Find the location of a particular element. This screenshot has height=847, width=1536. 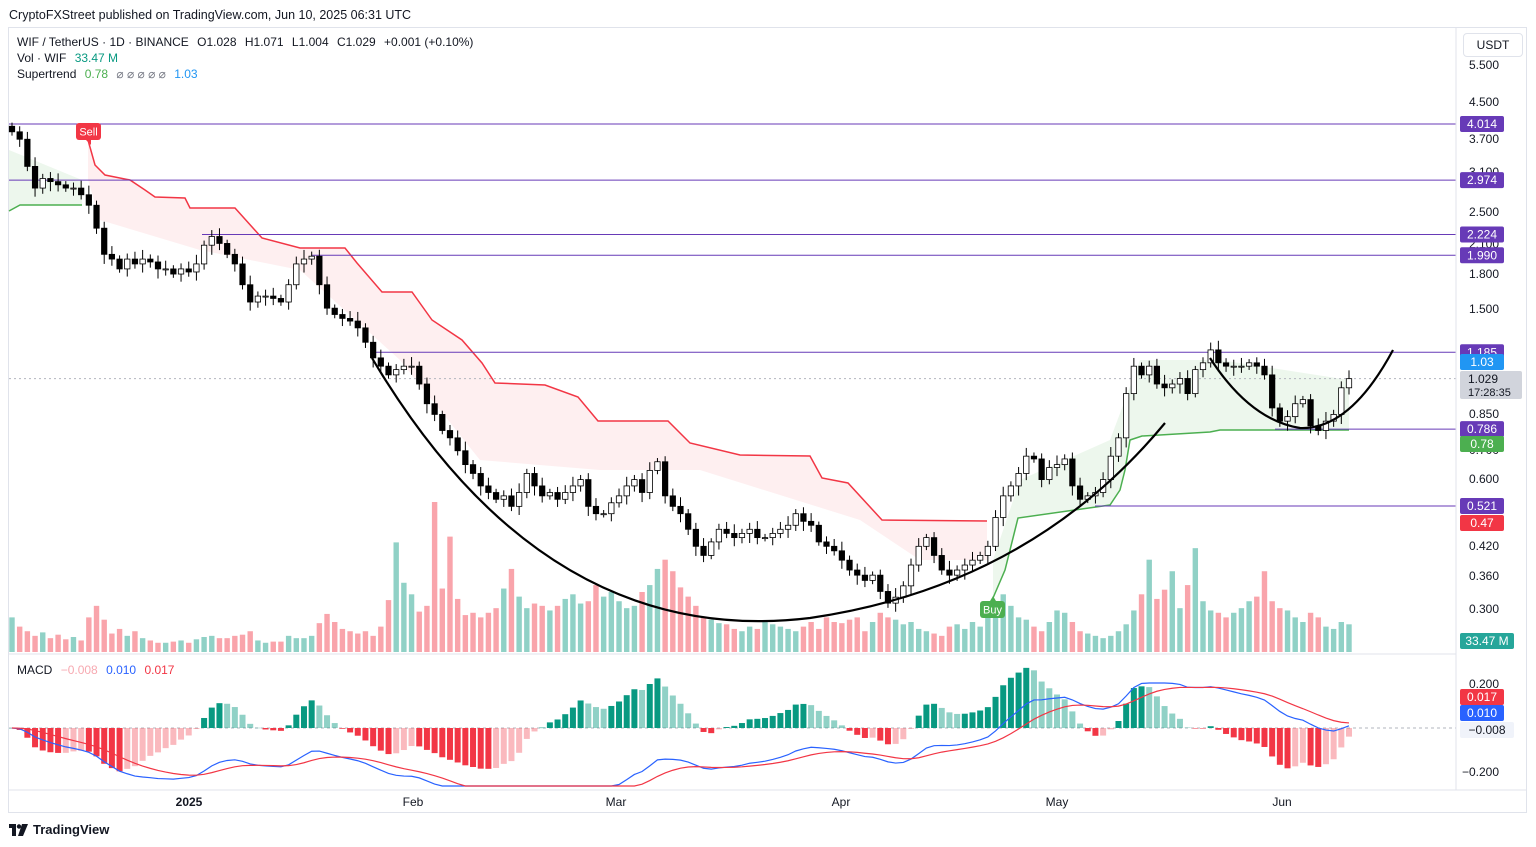

supertrend-prior-label: 0.47 is located at coordinates (1482, 523).